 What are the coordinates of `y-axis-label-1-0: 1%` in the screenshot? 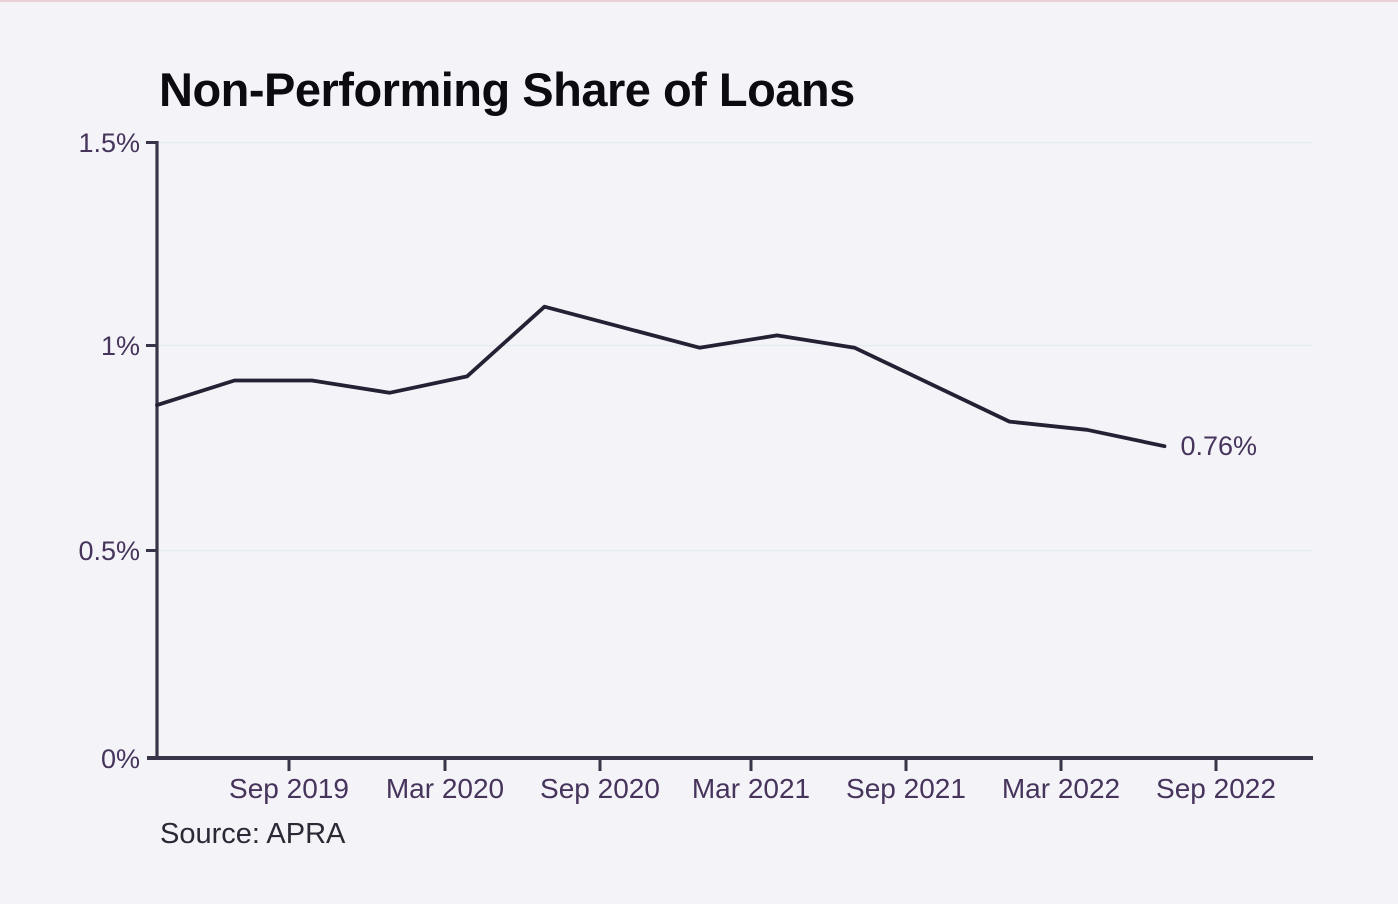 It's located at (120, 346).